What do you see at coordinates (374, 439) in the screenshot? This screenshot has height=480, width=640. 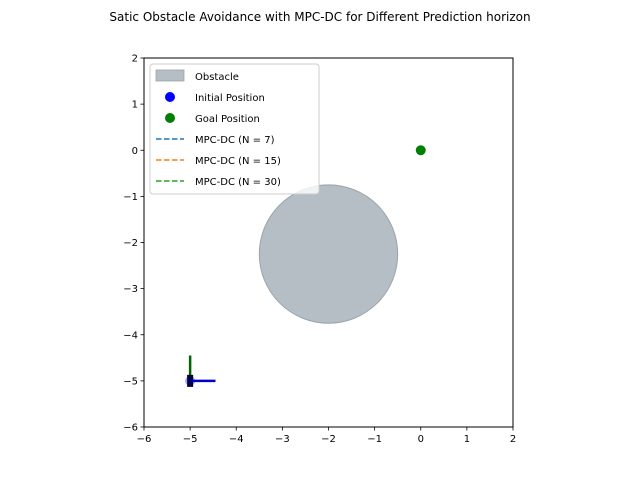 I see `x-tick-label: −1` at bounding box center [374, 439].